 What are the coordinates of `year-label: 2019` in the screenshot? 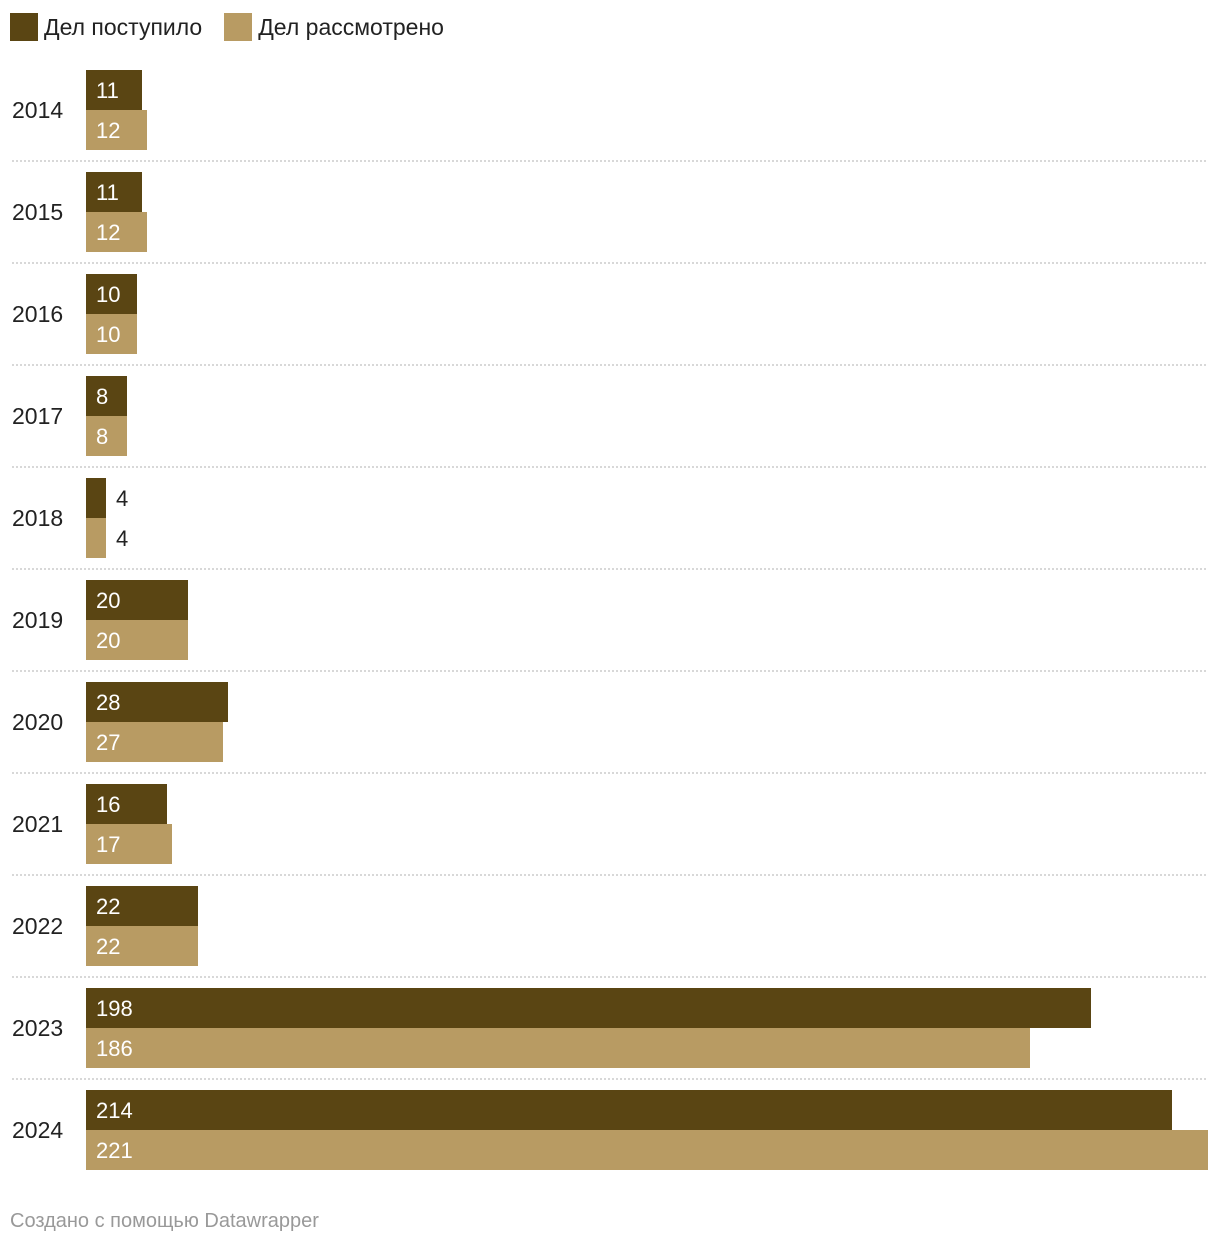 It's located at (37, 620).